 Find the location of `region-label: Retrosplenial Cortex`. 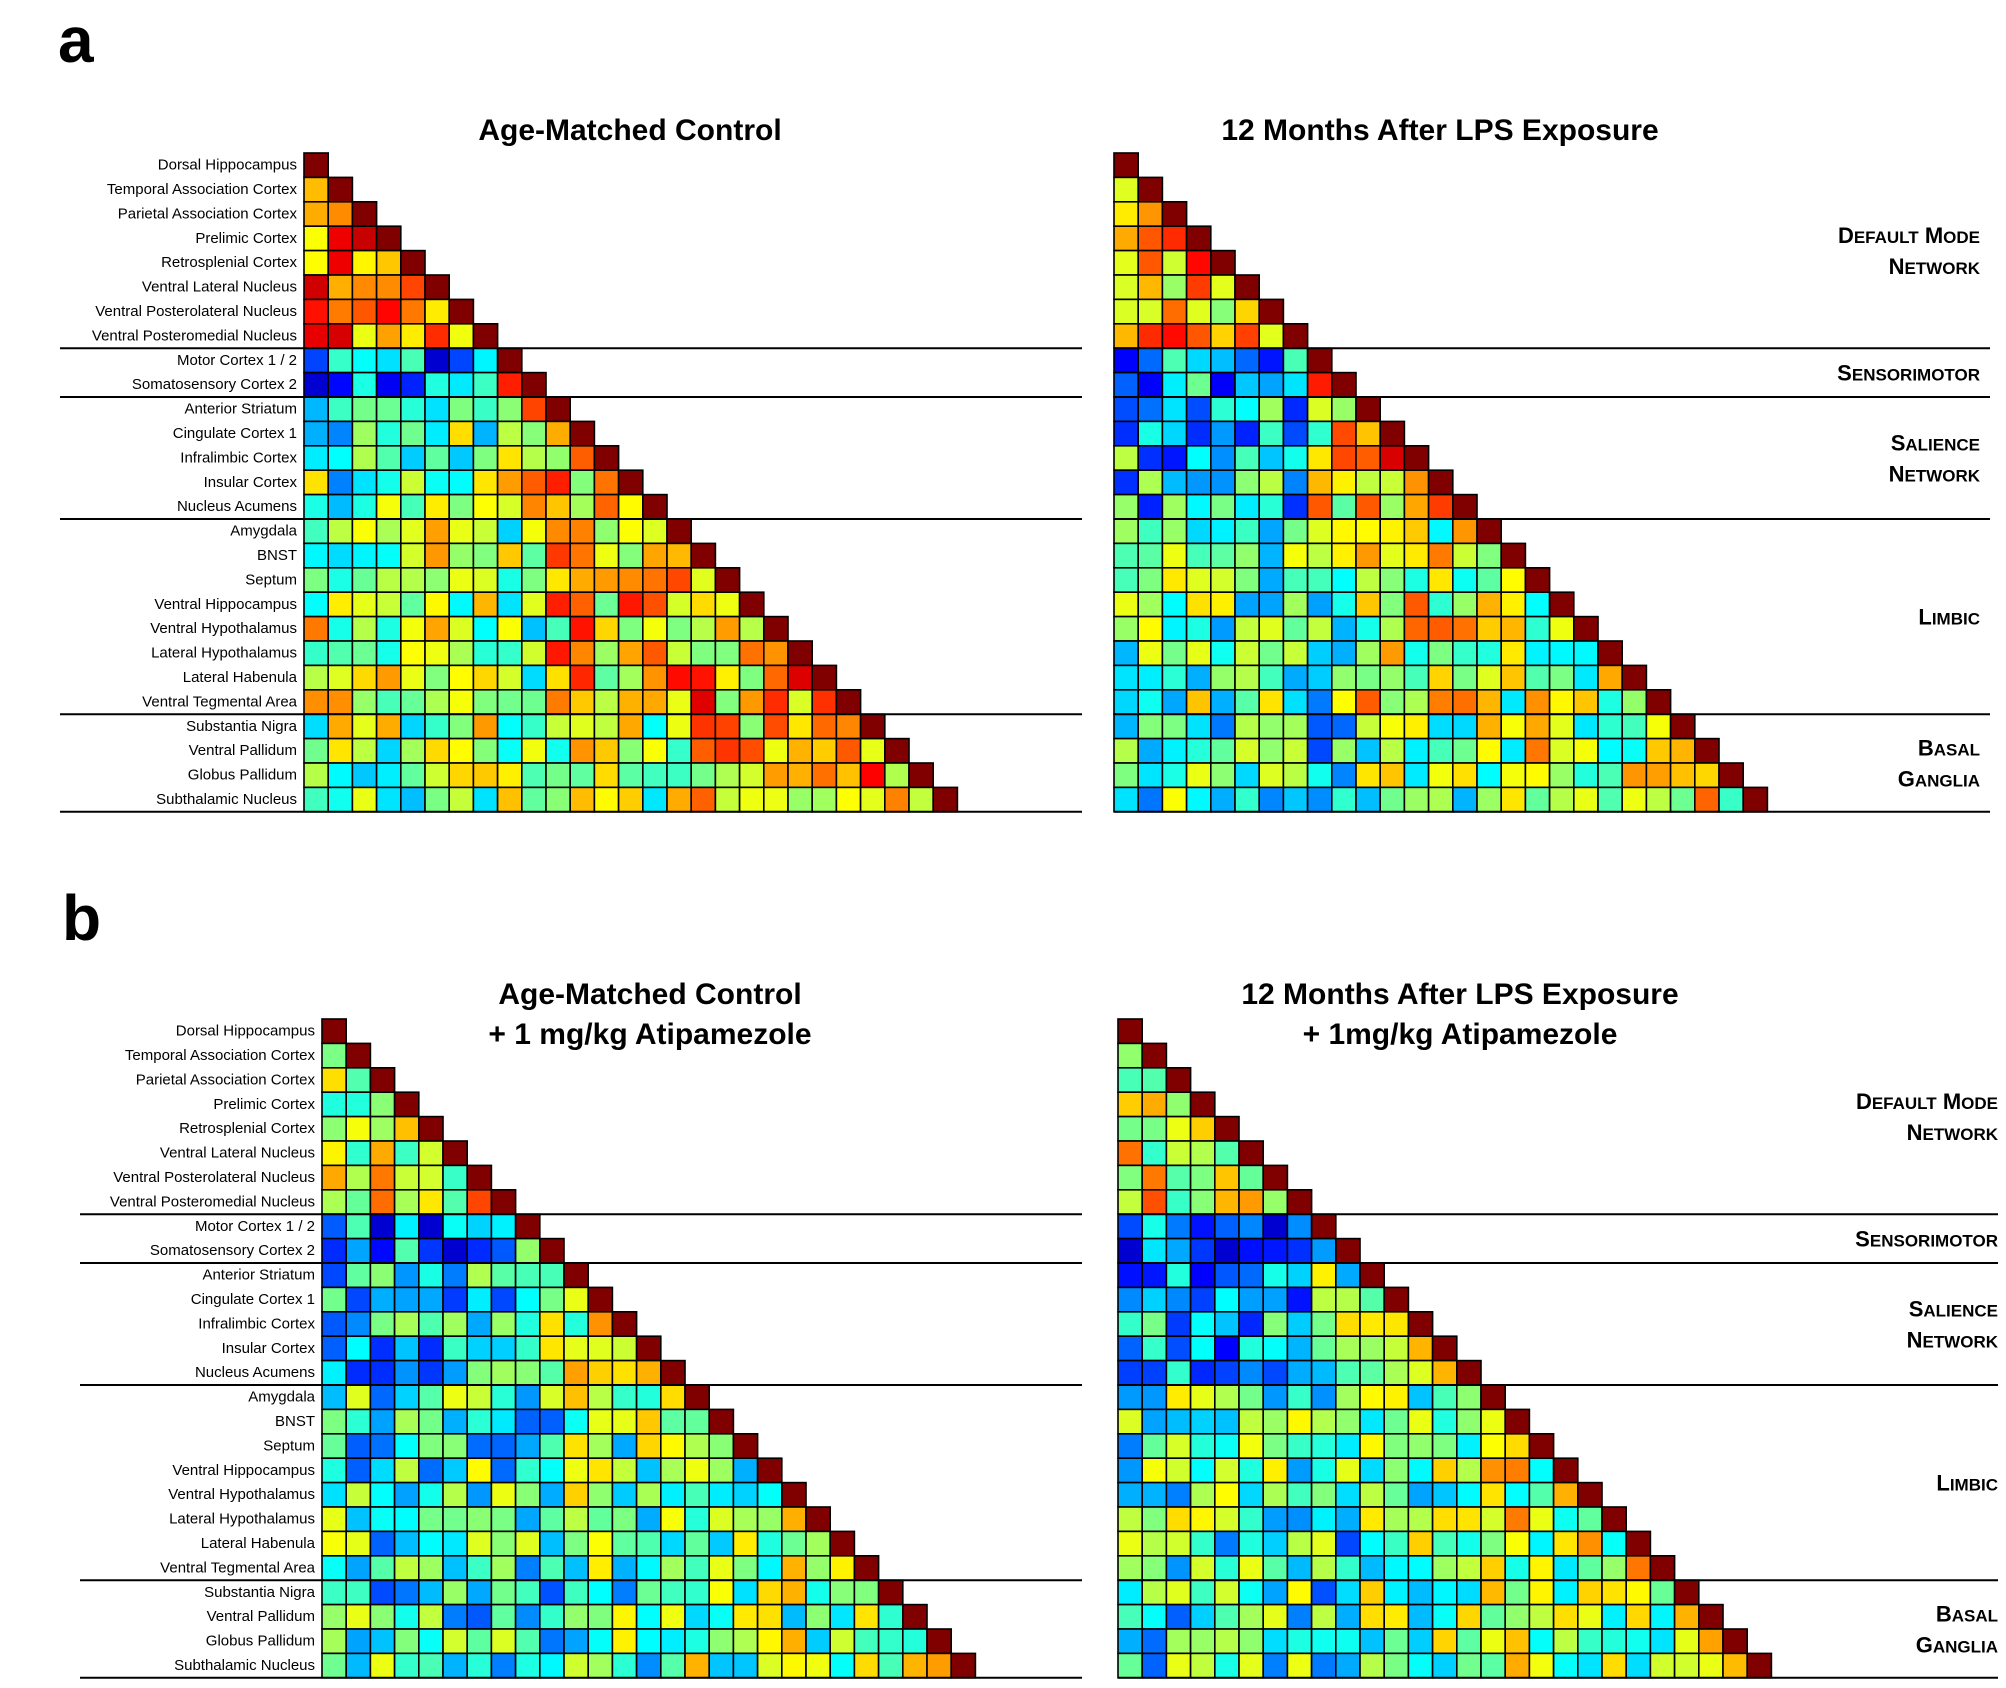

region-label: Retrosplenial Cortex is located at coordinates (247, 1128).